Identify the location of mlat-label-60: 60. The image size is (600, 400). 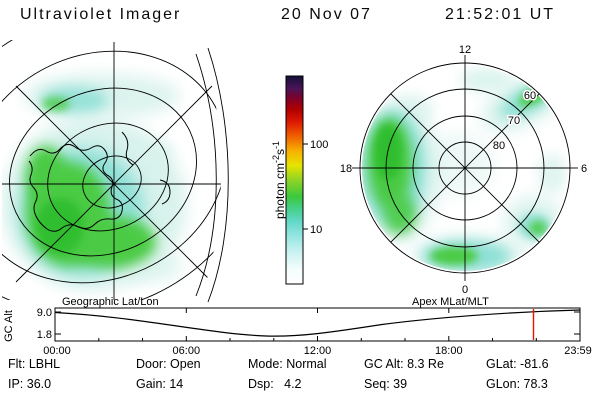
(530, 96).